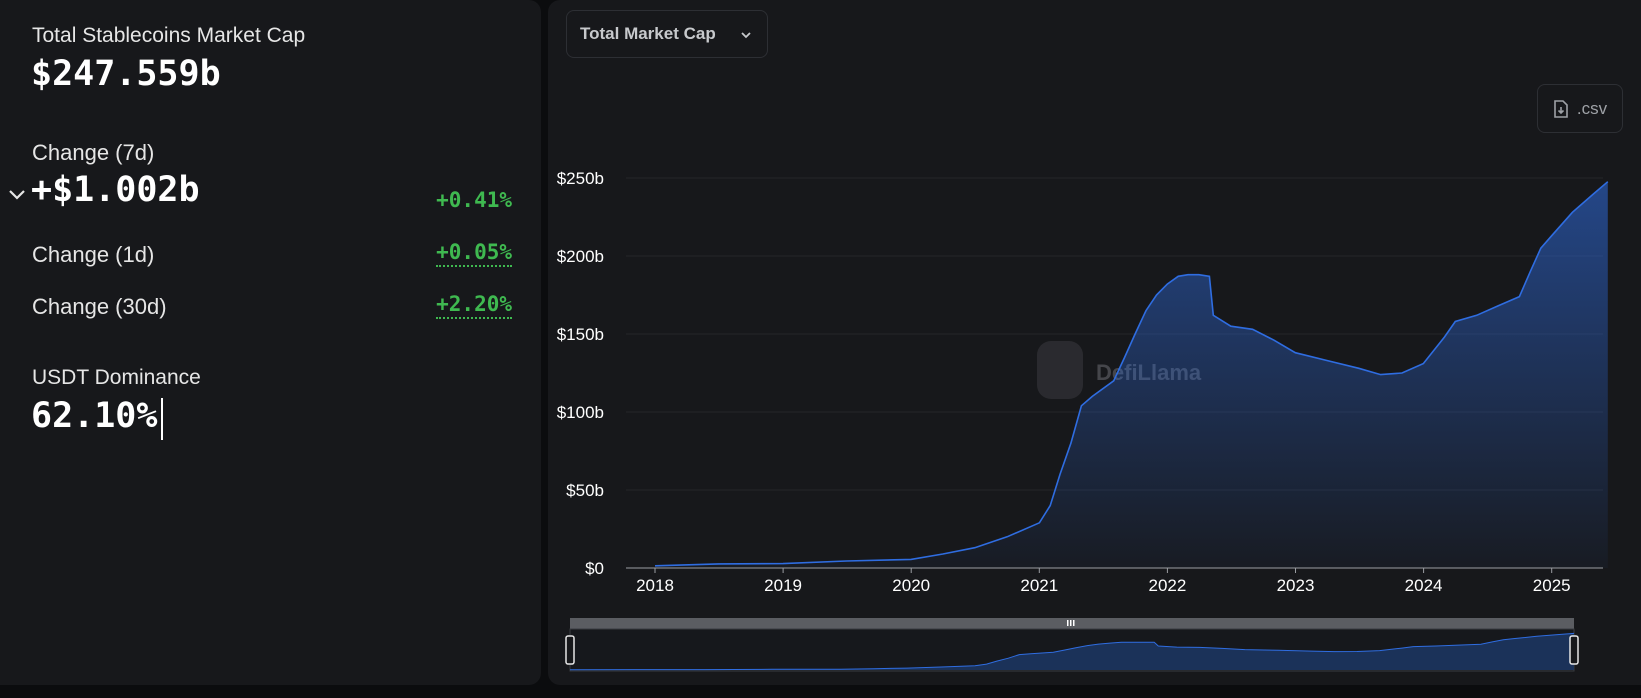 The height and width of the screenshot is (698, 1641). I want to click on x-tick-label: 2025, so click(1552, 585).